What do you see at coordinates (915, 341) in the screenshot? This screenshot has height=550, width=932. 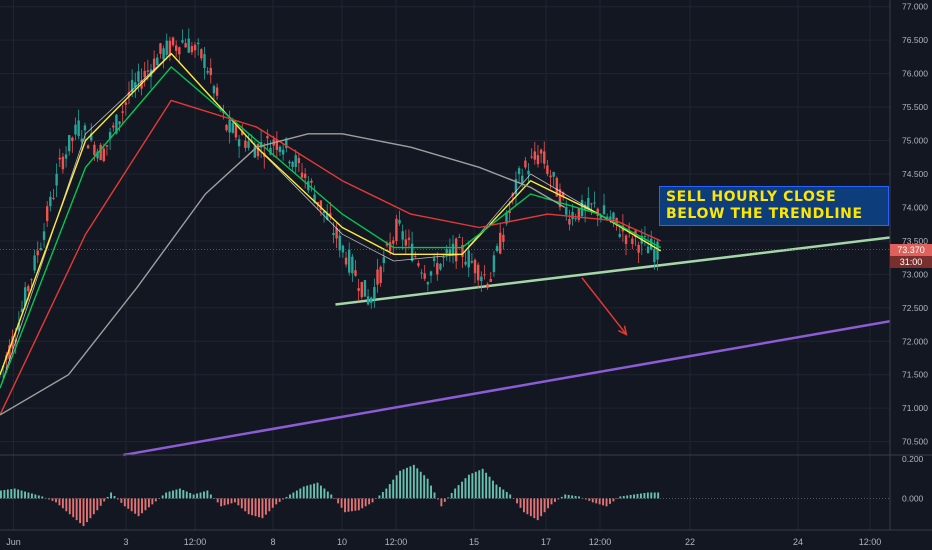 I see `y-tick-label: 72.000` at bounding box center [915, 341].